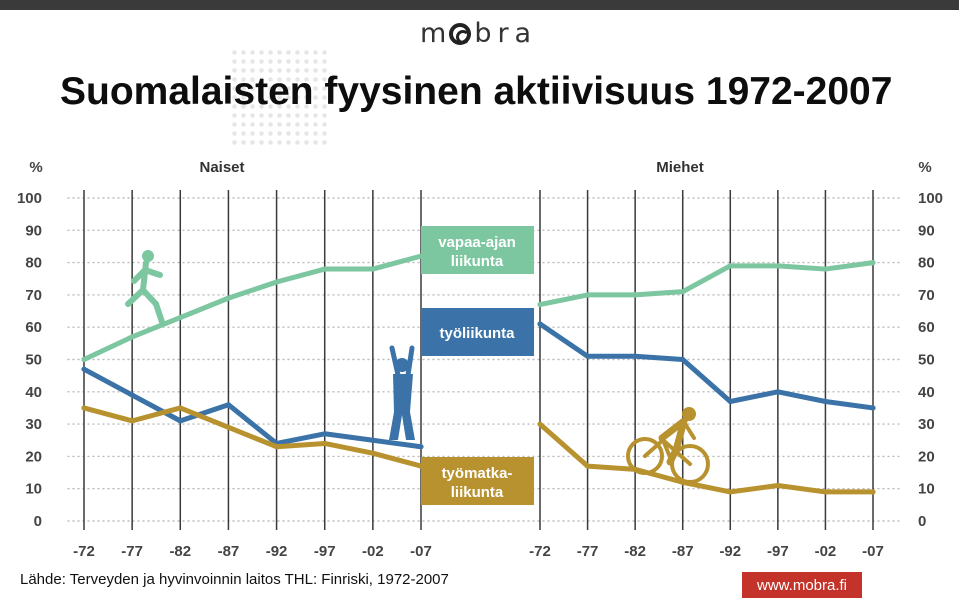  I want to click on legend-label: työliikunta, so click(477, 333).